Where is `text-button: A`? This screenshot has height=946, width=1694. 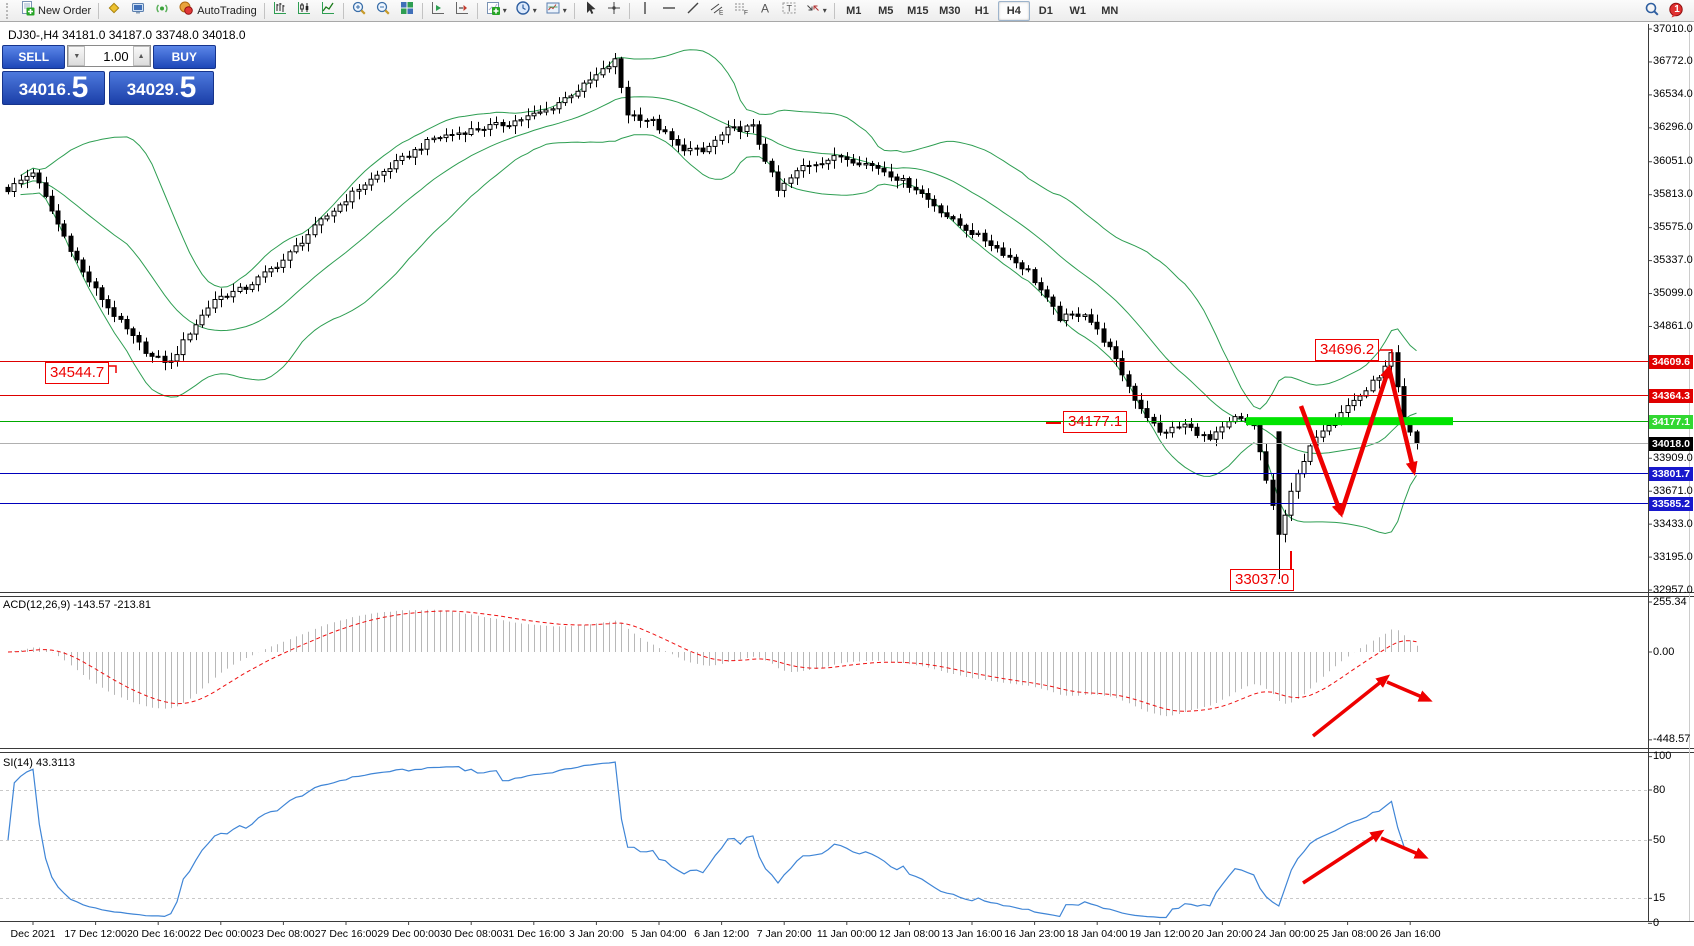
text-button: A is located at coordinates (765, 11).